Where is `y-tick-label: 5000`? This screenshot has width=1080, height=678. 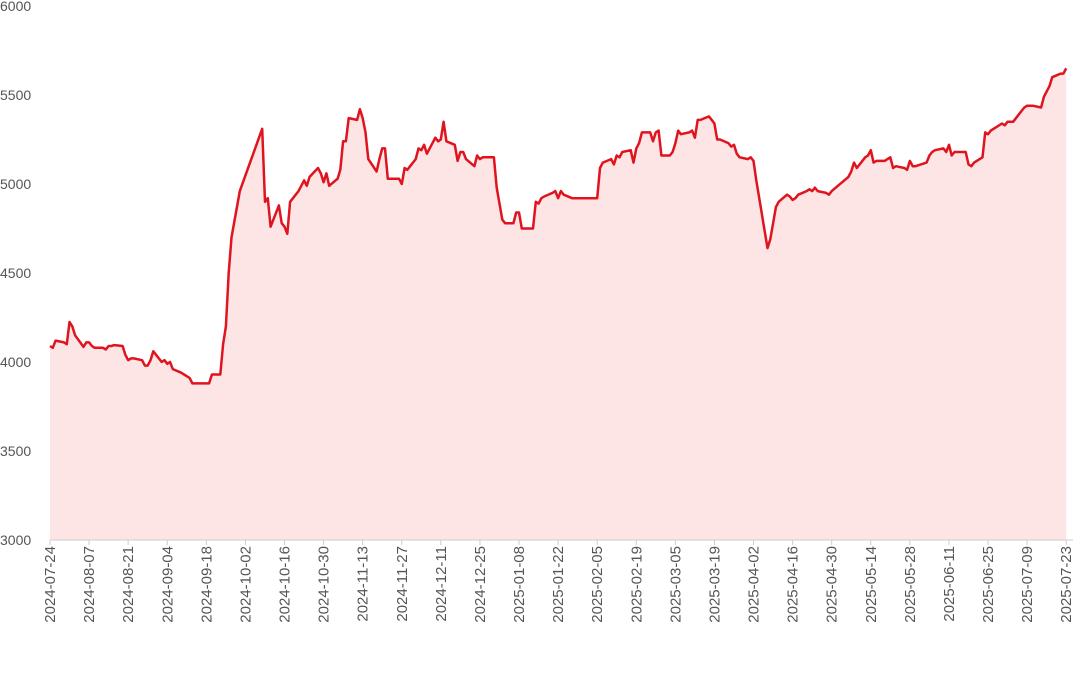
y-tick-label: 5000 is located at coordinates (15, 184).